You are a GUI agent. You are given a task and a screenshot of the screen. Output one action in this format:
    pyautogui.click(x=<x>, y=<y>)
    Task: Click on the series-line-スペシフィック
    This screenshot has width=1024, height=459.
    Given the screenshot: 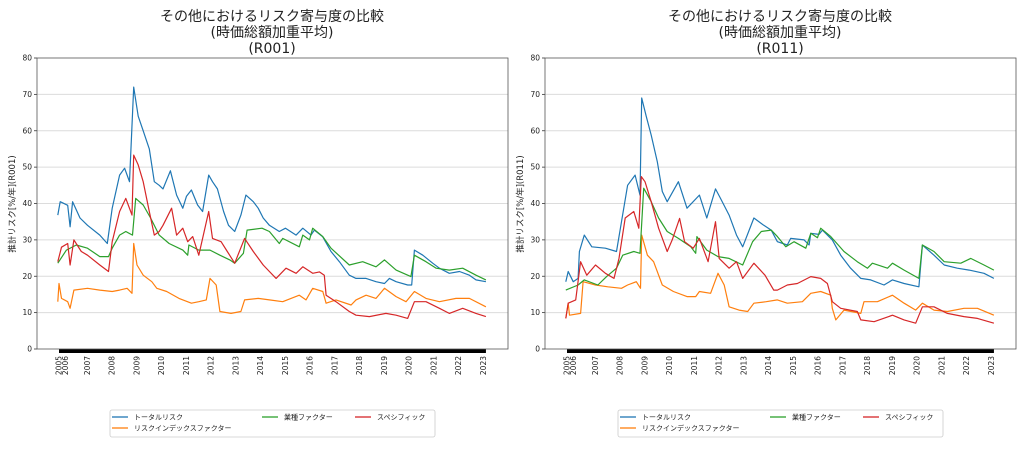 What is the action you would take?
    pyautogui.click(x=780, y=250)
    